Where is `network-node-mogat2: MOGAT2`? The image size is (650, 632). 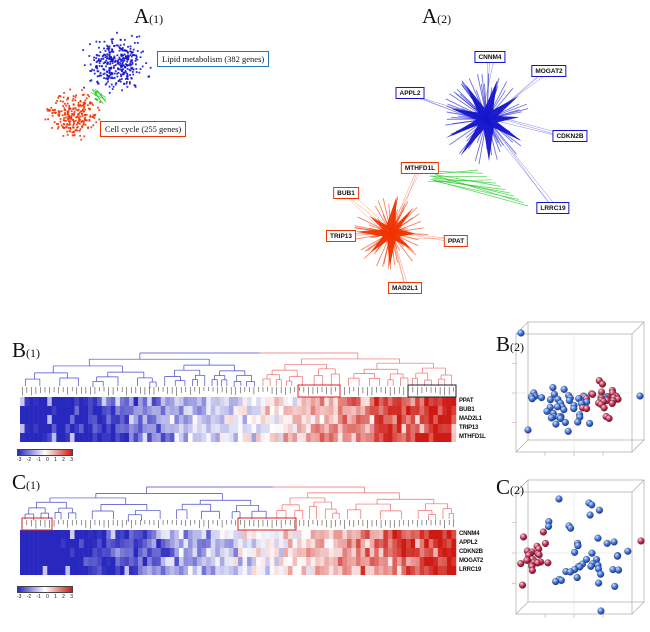 network-node-mogat2: MOGAT2 is located at coordinates (549, 71).